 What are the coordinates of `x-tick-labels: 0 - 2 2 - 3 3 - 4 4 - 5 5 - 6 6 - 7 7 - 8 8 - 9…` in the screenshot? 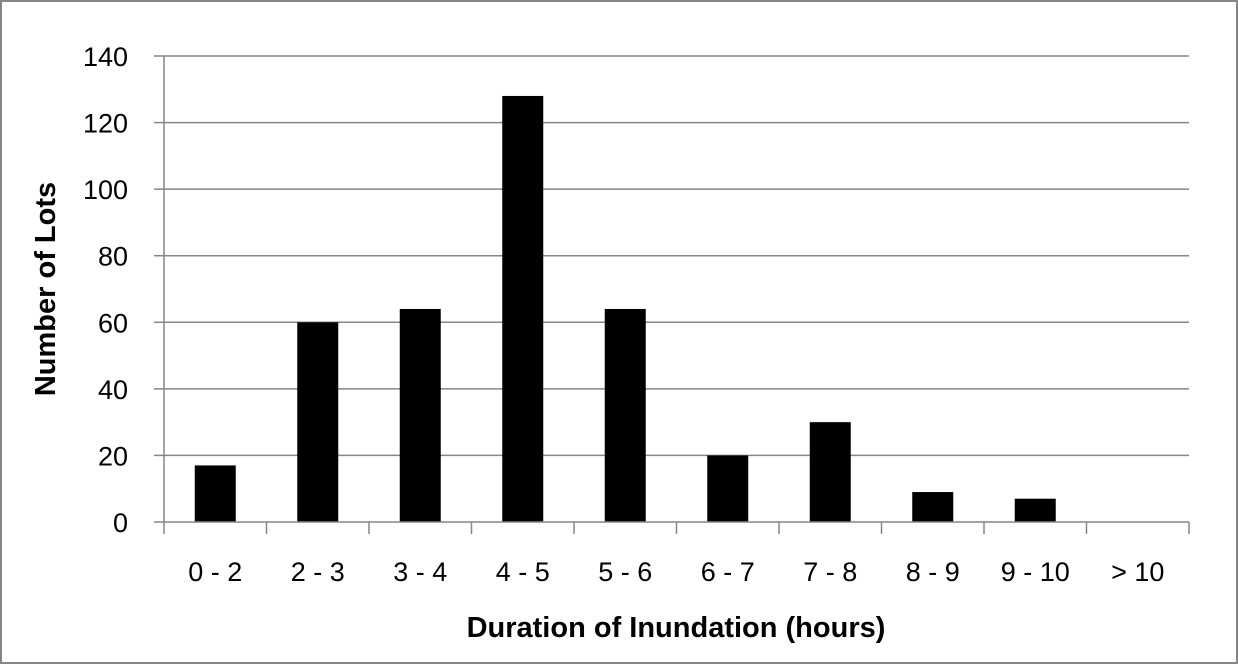 It's located at (676, 572).